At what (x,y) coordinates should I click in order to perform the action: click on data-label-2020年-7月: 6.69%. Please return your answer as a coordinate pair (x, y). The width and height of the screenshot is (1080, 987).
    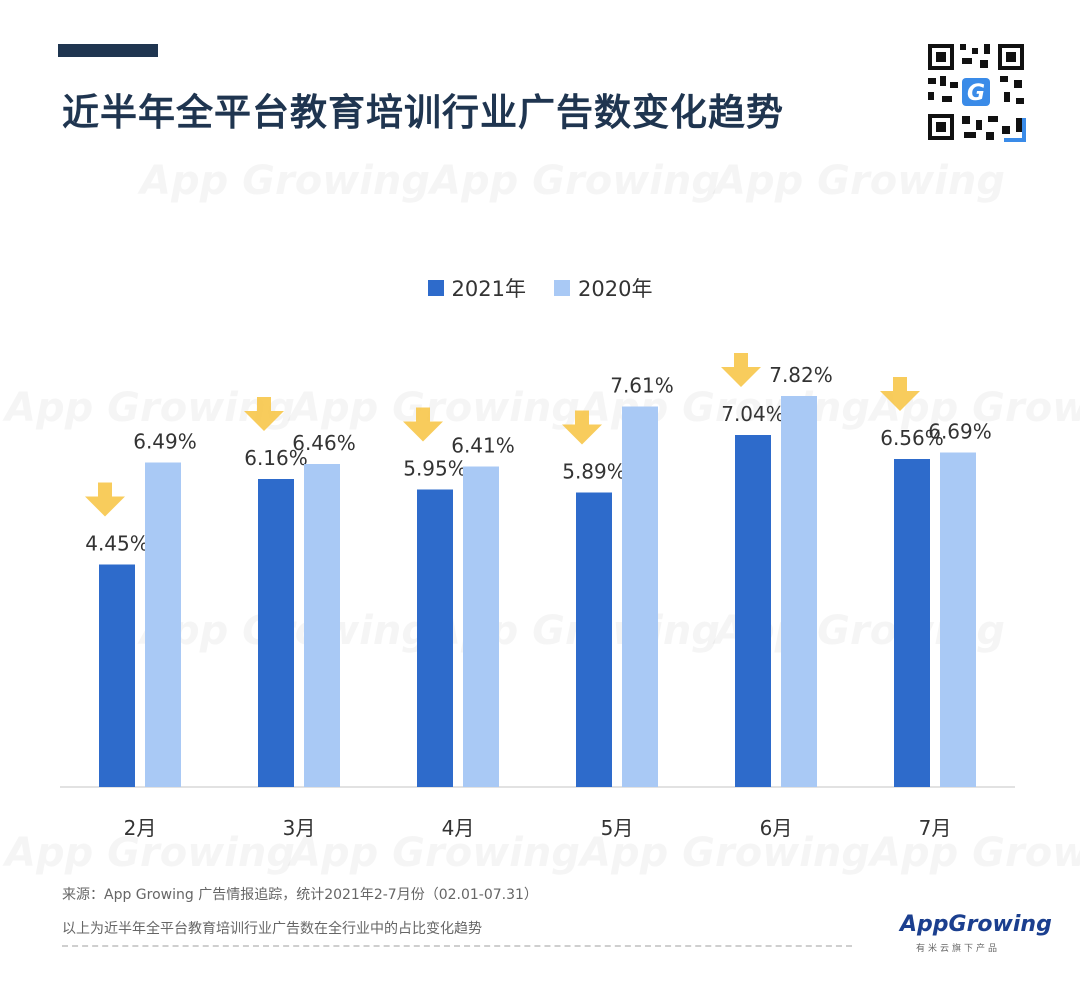
    Looking at the image, I should click on (960, 432).